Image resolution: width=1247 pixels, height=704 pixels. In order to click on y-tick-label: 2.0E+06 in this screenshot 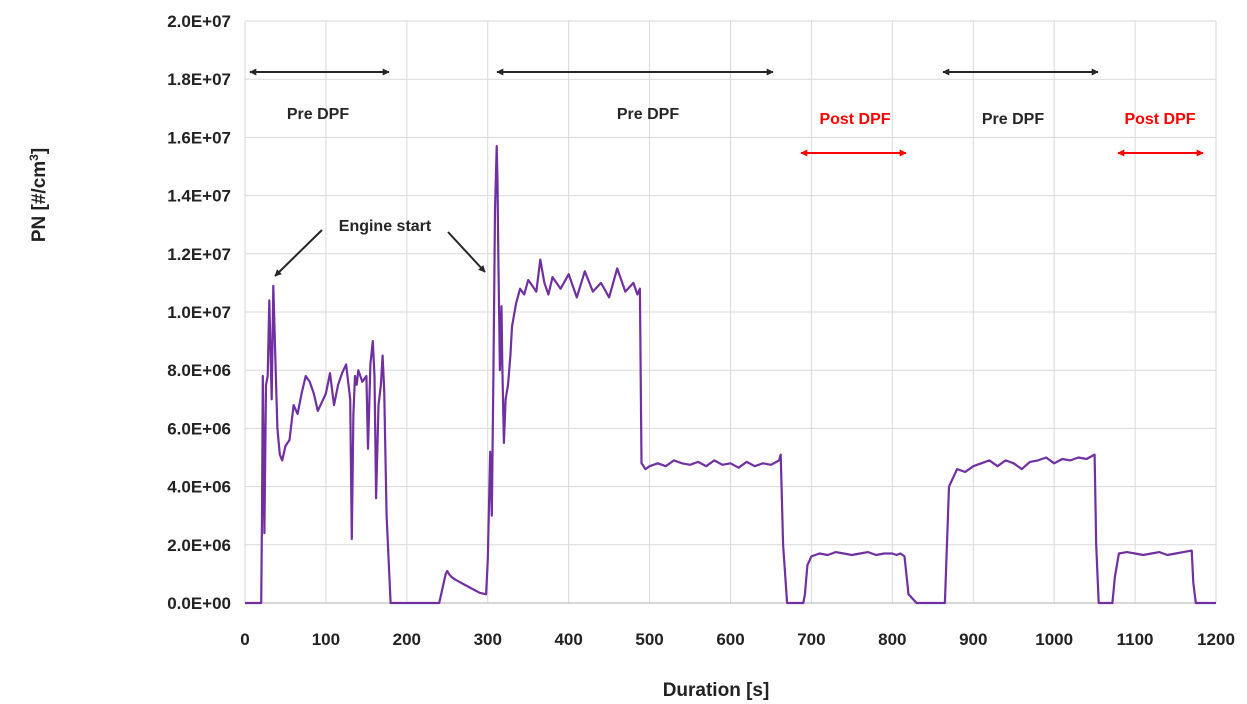, I will do `click(199, 545)`.